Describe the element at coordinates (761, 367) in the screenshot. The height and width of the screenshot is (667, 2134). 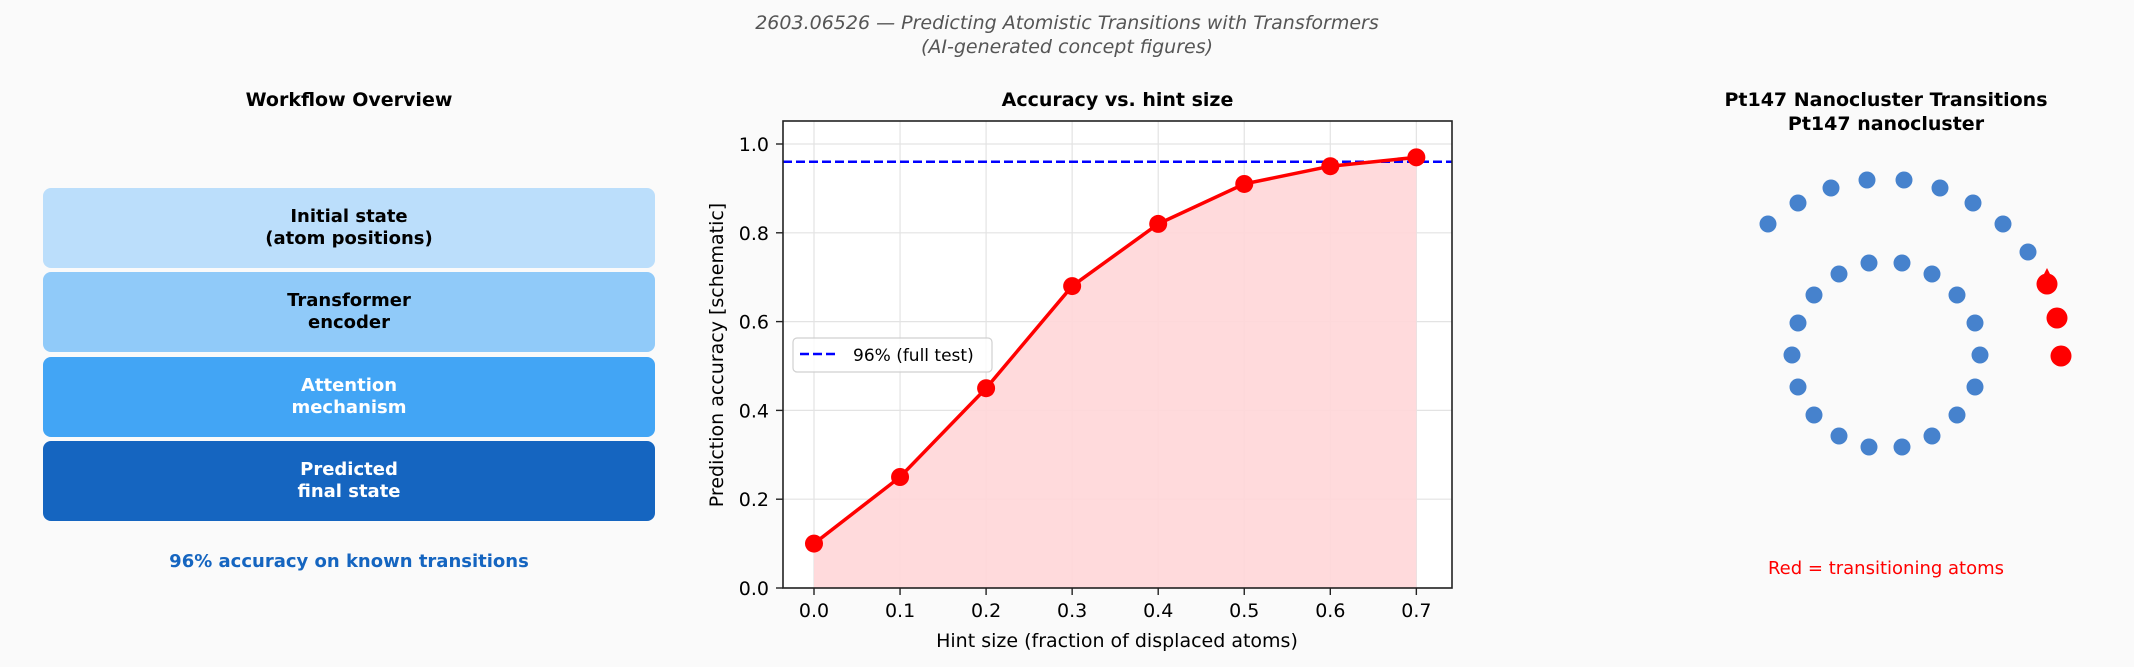
I see `y-axis-ticks: 0.0 0.2 0.4 0.6 0.8 1.0` at that location.